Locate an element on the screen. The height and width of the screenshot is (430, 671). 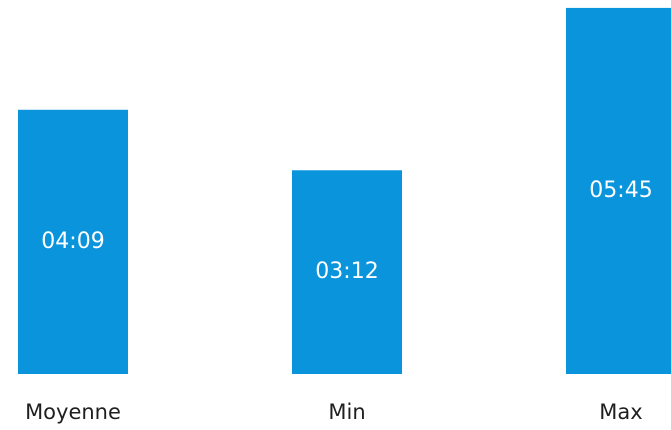
bar-value-label: 05:45 is located at coordinates (620, 190).